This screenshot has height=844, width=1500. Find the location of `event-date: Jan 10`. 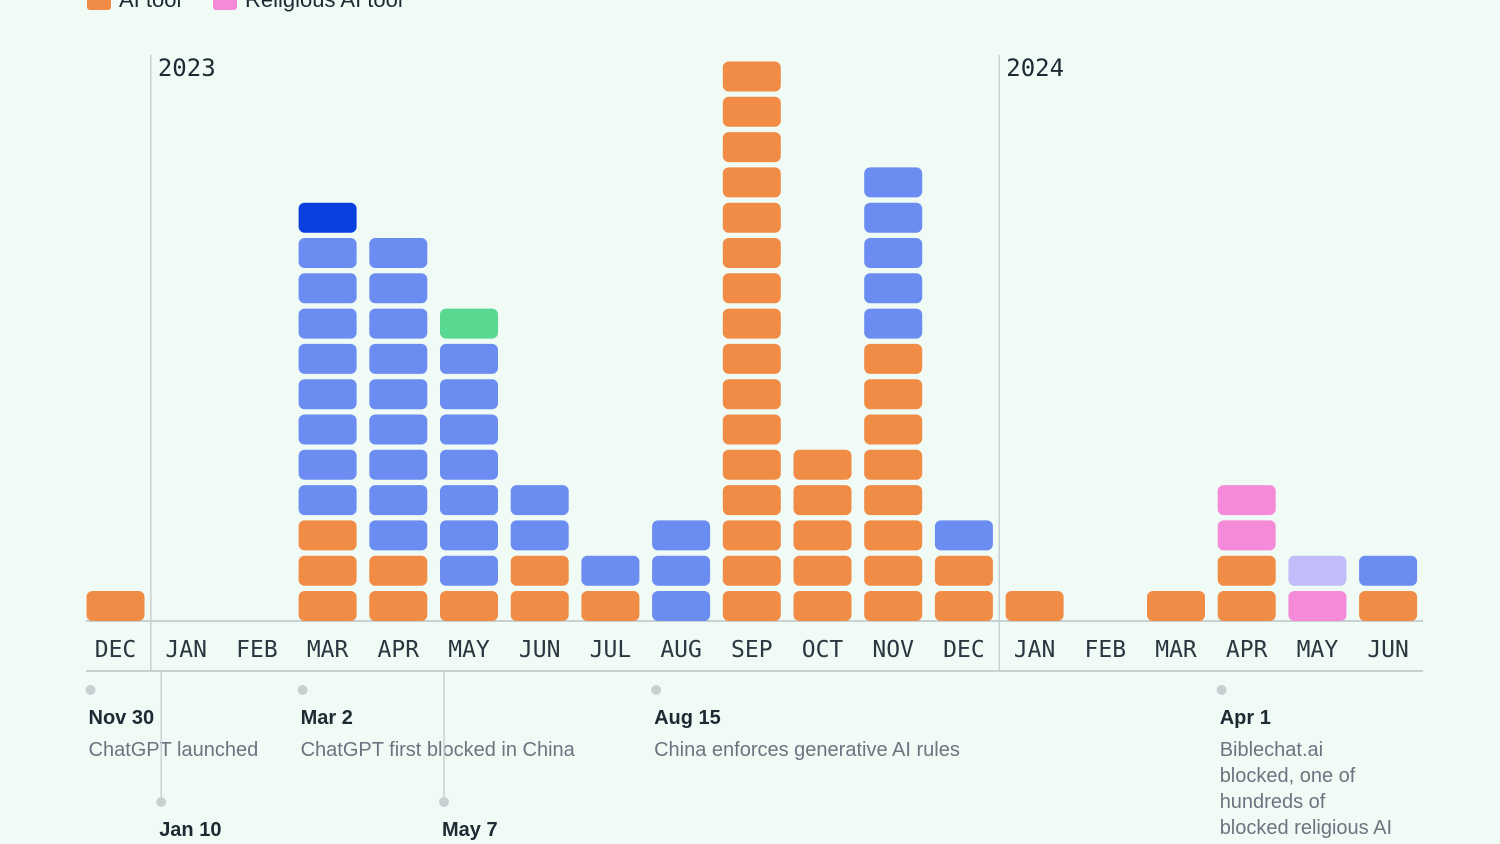

event-date: Jan 10 is located at coordinates (190, 830).